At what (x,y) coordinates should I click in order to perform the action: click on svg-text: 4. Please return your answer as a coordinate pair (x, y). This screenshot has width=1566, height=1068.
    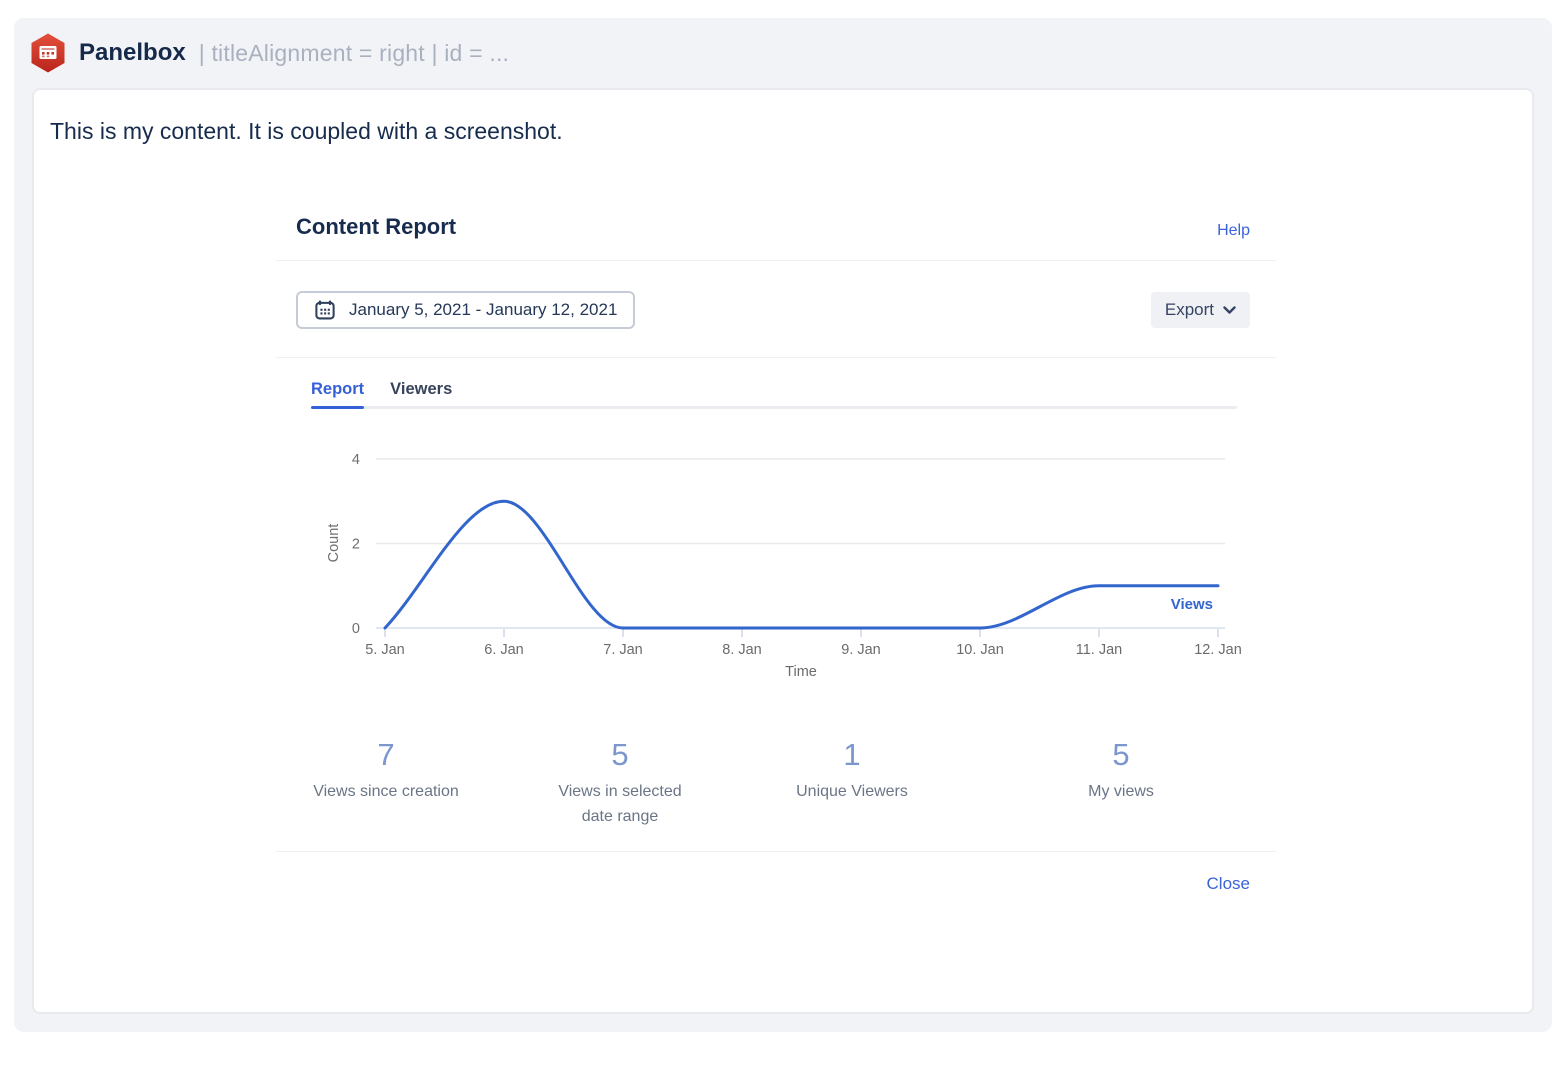
    Looking at the image, I should click on (356, 460).